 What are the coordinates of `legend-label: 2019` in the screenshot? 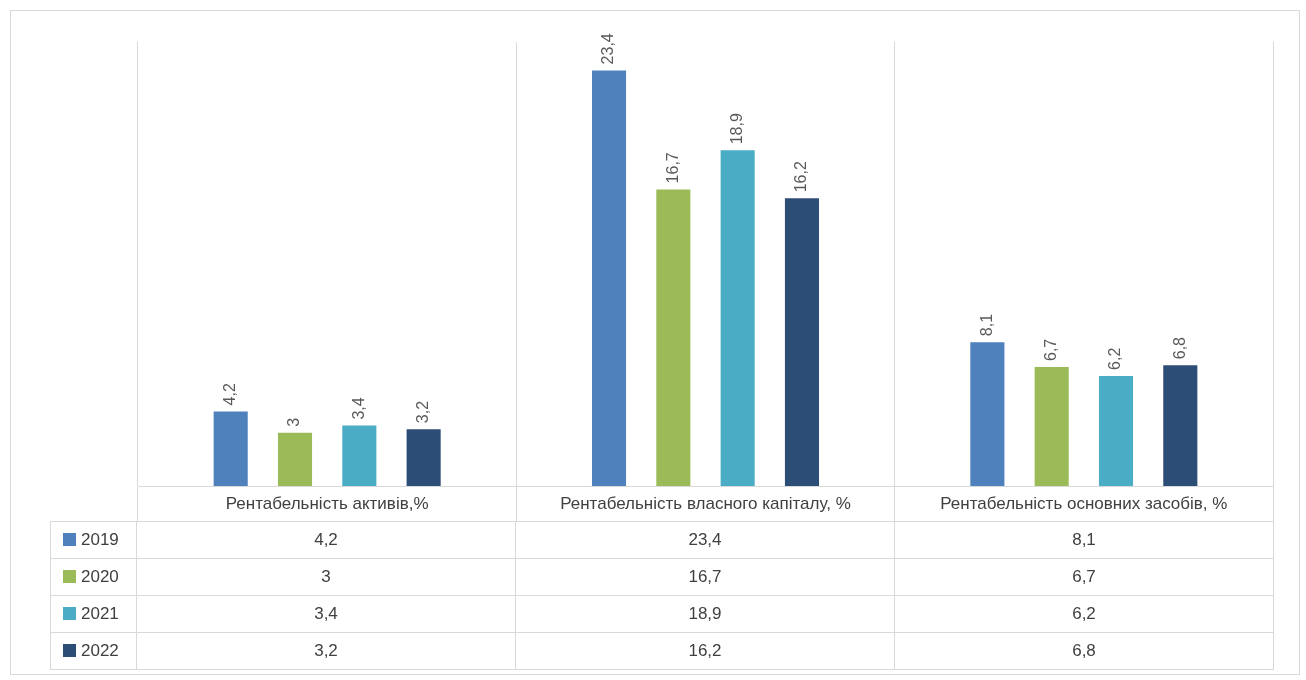 It's located at (93, 540).